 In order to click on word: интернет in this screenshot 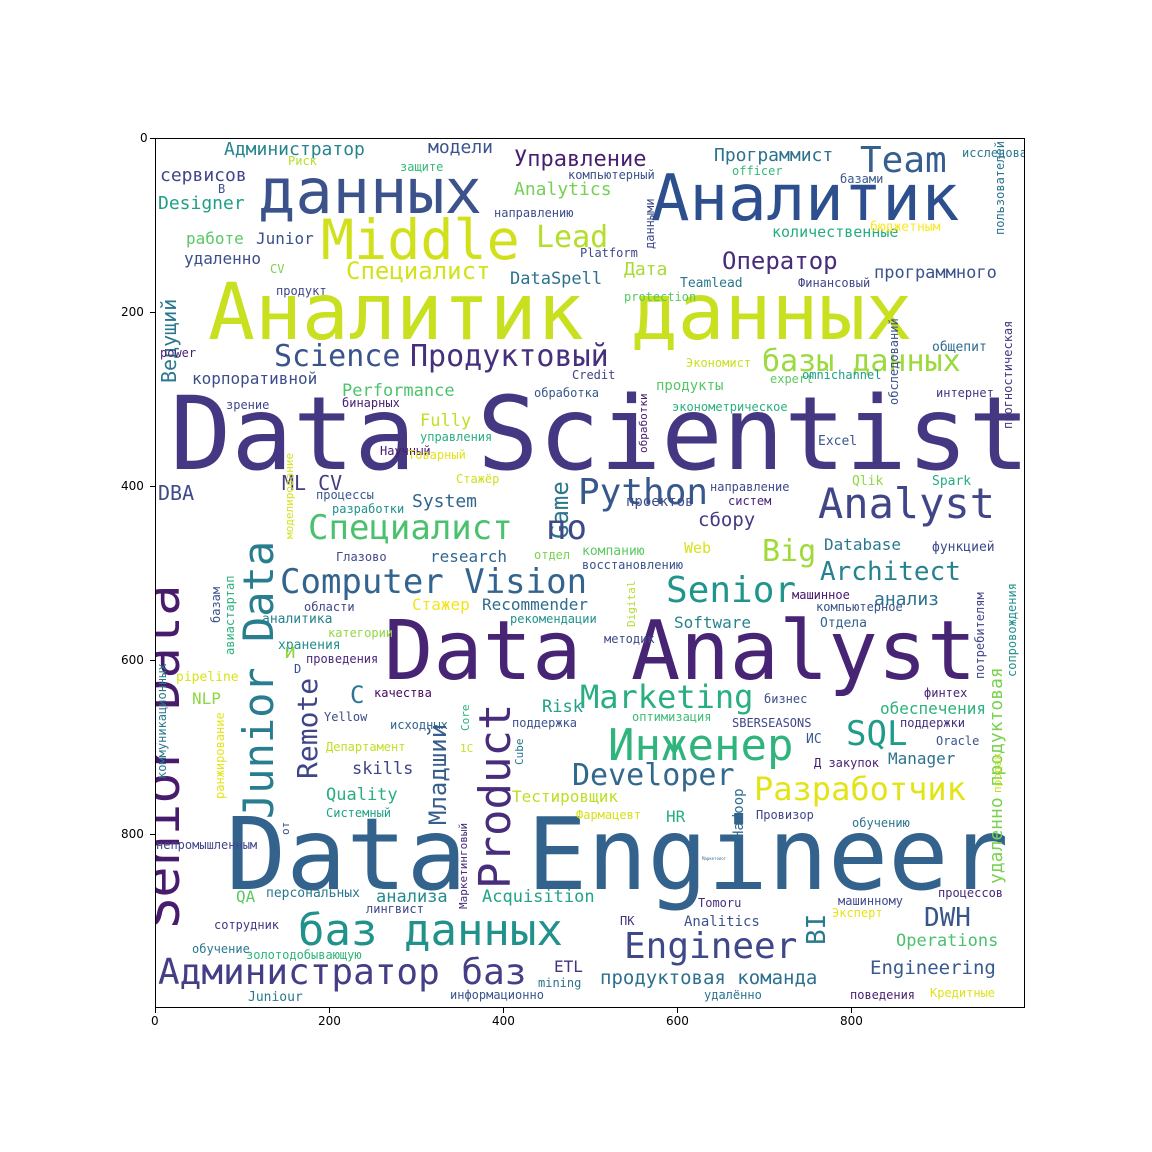, I will do `click(965, 393)`.